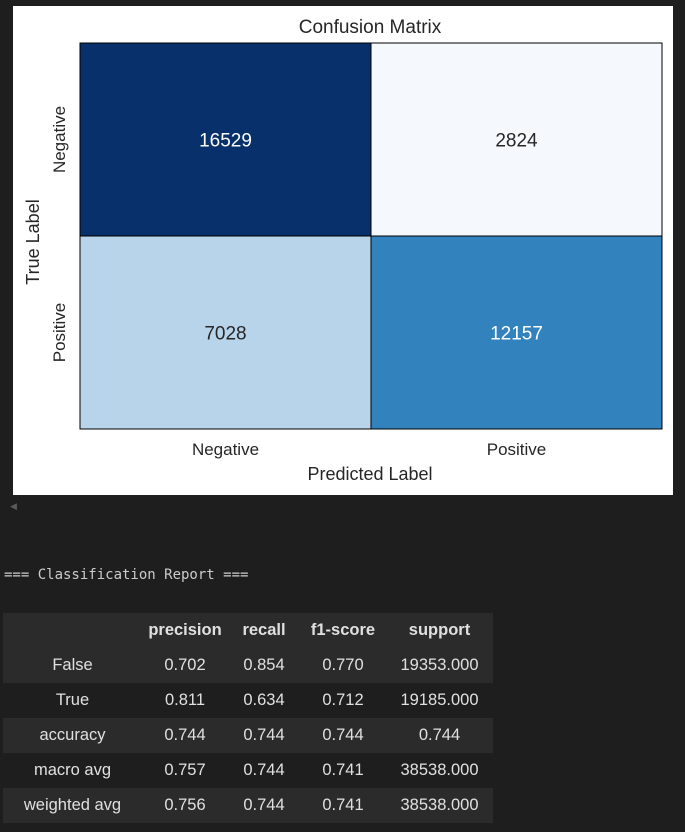  I want to click on cell-support: 19353.000, so click(439, 665).